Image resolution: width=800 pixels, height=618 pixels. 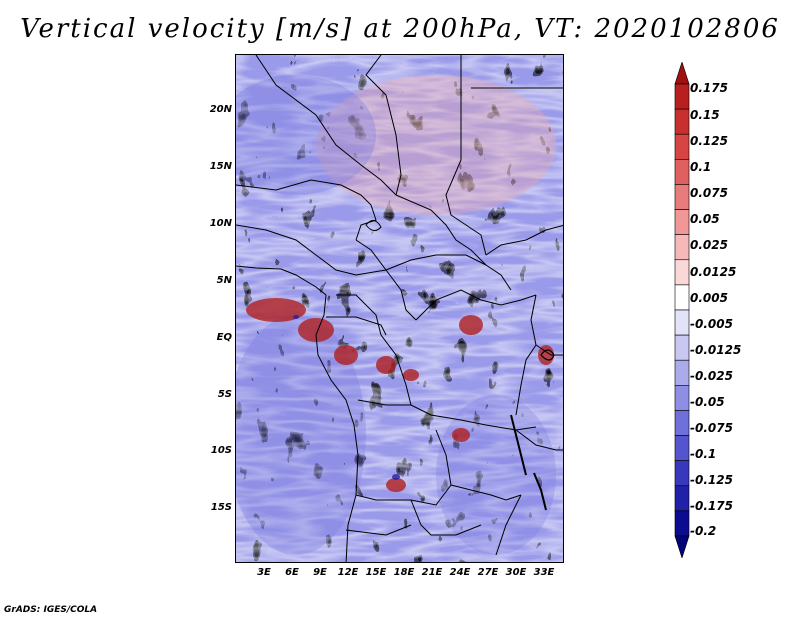 What do you see at coordinates (220, 166) in the screenshot?
I see `lat-label-15n: 15N` at bounding box center [220, 166].